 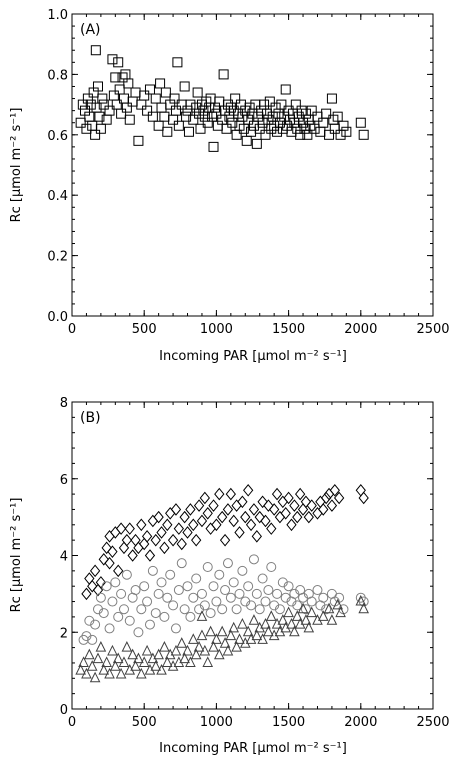 What do you see at coordinates (432, 722) in the screenshot?
I see `x-tick-label-b: 2500` at bounding box center [432, 722].